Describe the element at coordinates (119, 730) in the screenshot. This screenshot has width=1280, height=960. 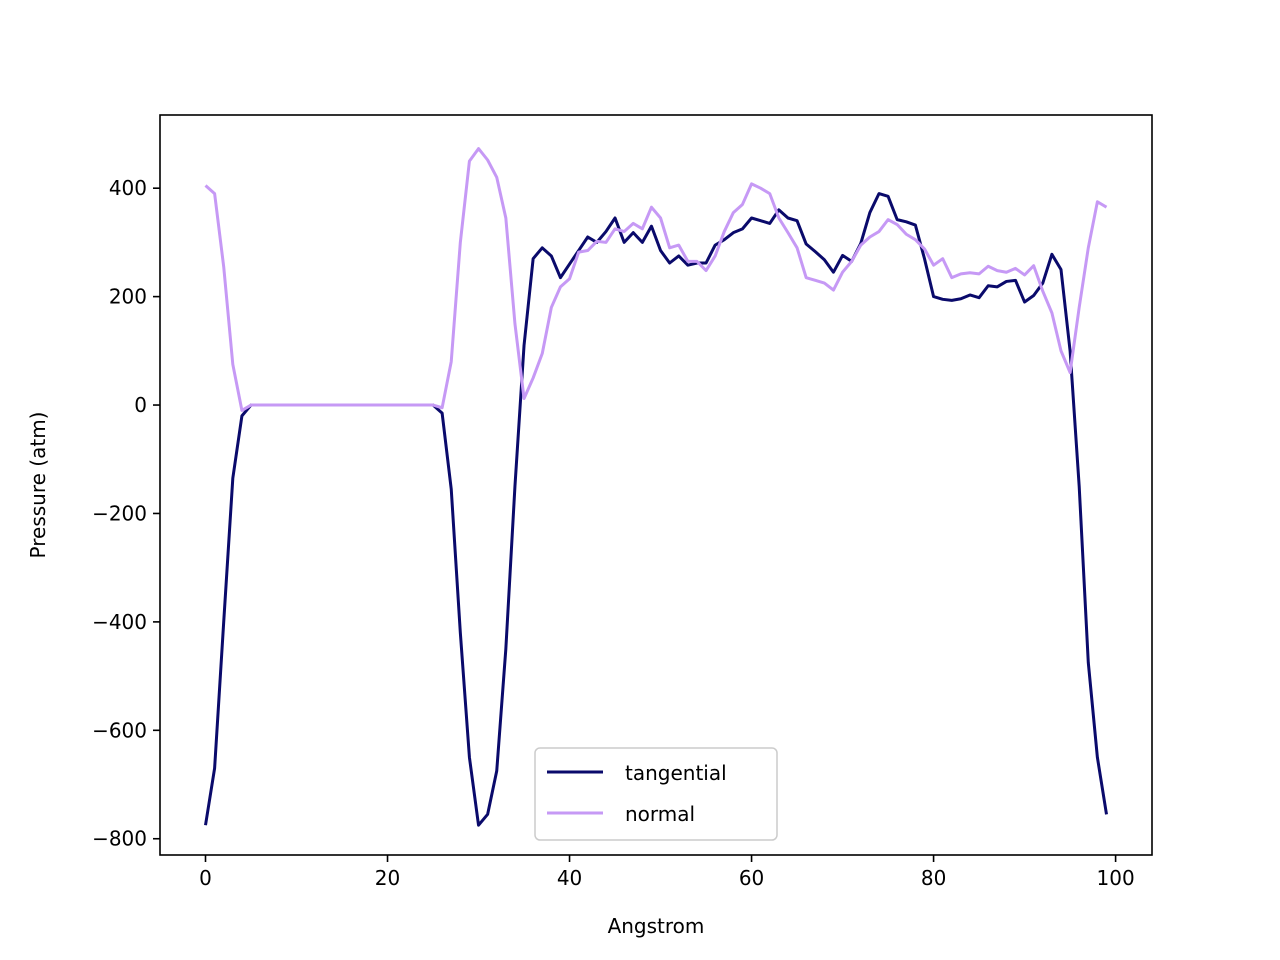
I see `y-tick-label: −600` at that location.